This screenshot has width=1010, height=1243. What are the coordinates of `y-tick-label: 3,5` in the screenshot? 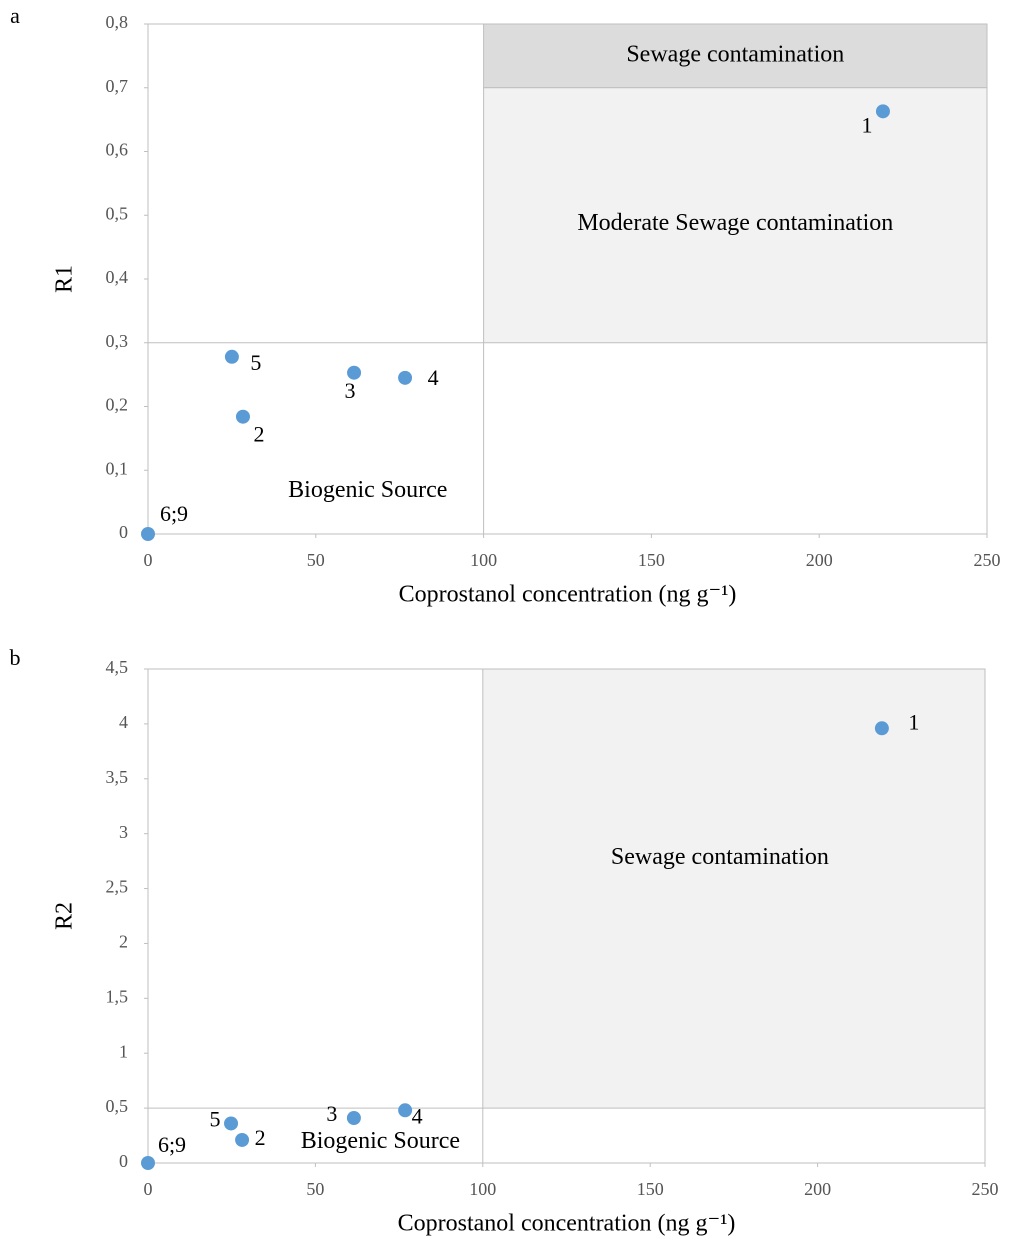 It's located at (117, 777).